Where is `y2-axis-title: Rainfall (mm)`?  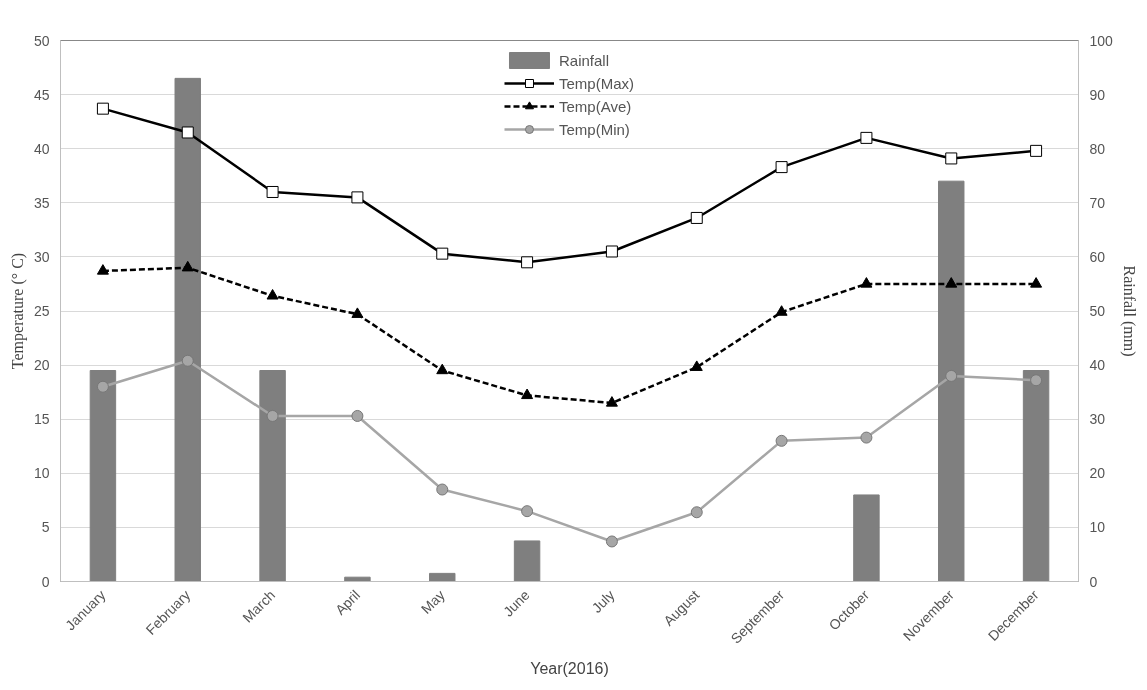 y2-axis-title: Rainfall (mm) is located at coordinates (1128, 311).